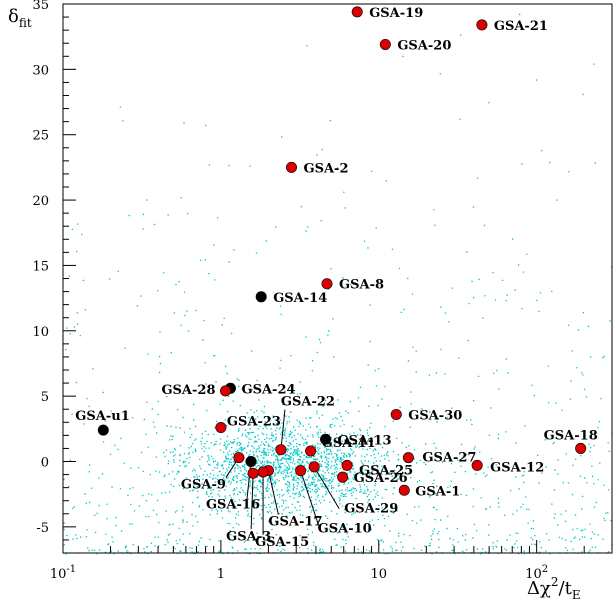  Describe the element at coordinates (203, 485) in the screenshot. I see `data-point-label: GSA-9` at that location.